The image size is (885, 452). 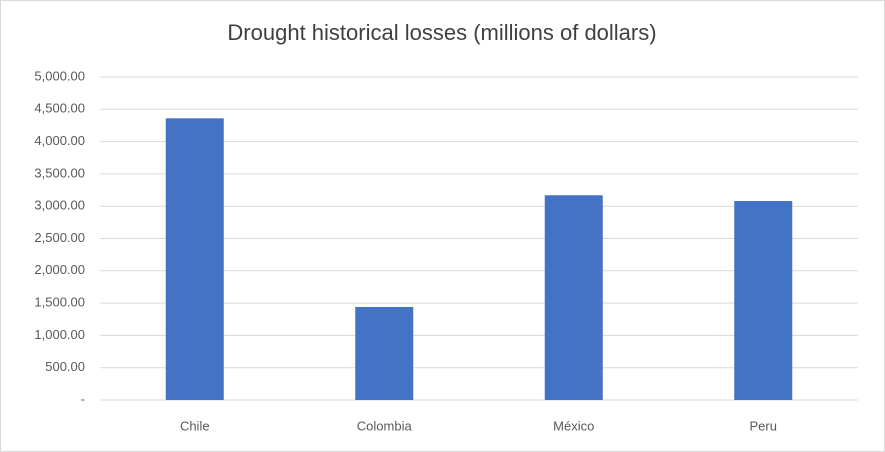 I want to click on x-tick-label: México, so click(x=573, y=425).